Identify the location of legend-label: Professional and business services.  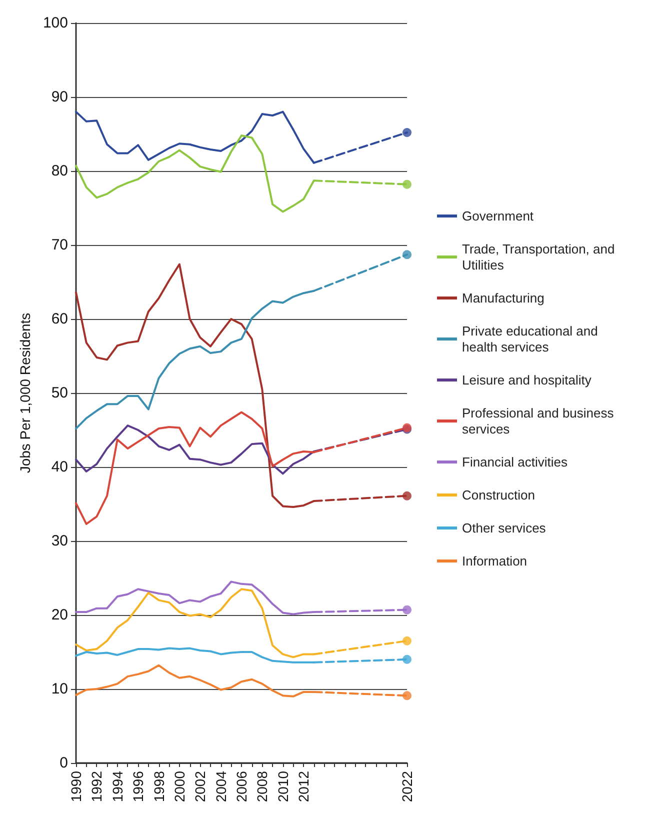
(540, 421).